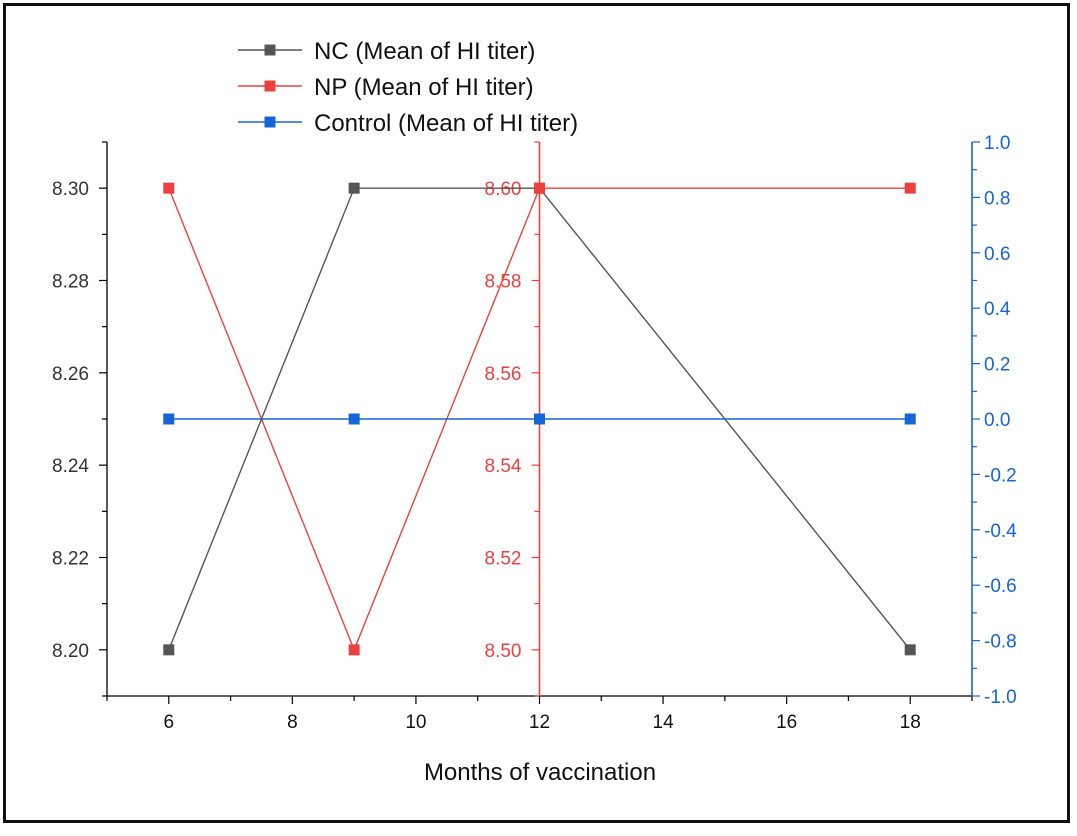  I want to click on right-y-tick-label: -0.4, so click(1000, 531).